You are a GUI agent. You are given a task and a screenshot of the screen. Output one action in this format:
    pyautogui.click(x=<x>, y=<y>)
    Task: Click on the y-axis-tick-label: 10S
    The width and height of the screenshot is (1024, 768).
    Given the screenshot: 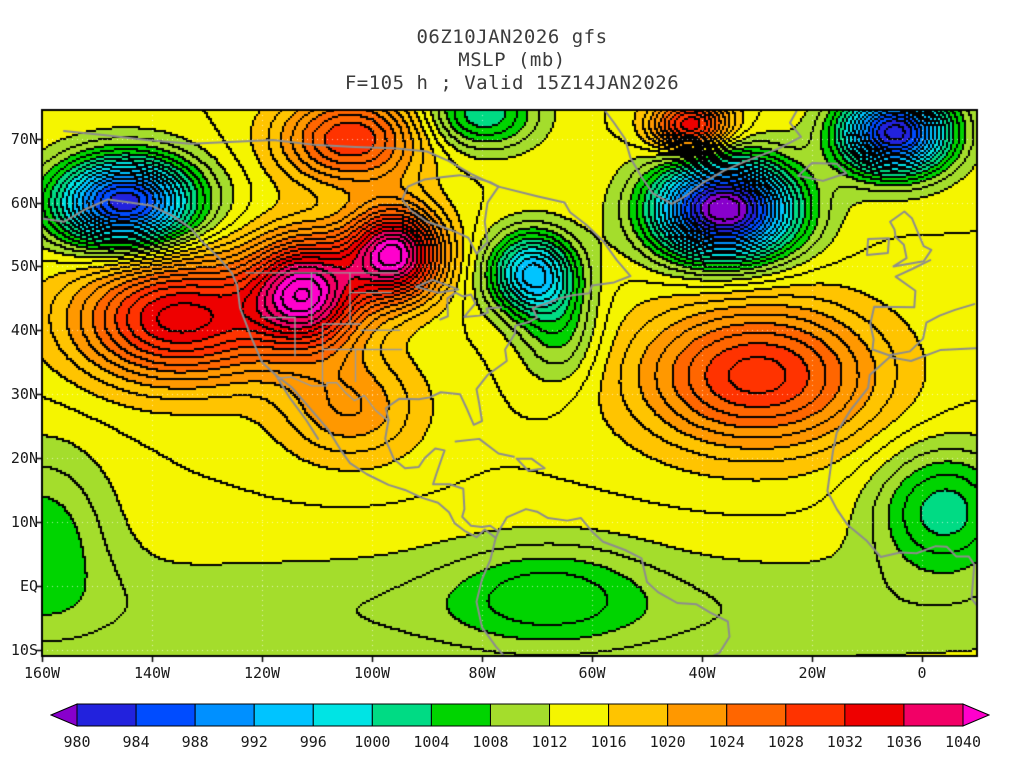 What is the action you would take?
    pyautogui.click(x=24, y=649)
    